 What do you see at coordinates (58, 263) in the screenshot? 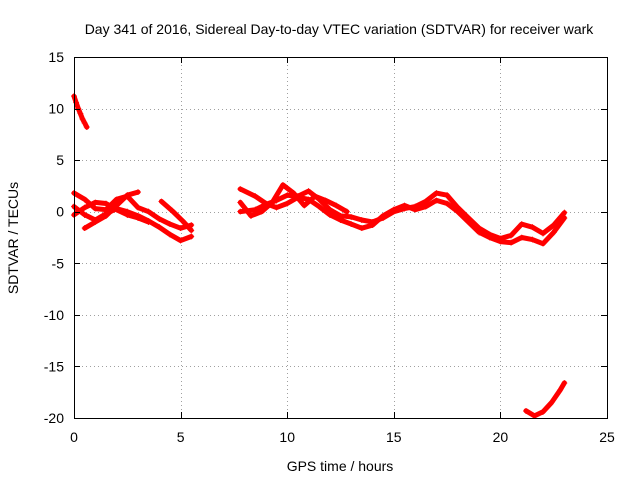
I see `y-tick-label: -5` at bounding box center [58, 263].